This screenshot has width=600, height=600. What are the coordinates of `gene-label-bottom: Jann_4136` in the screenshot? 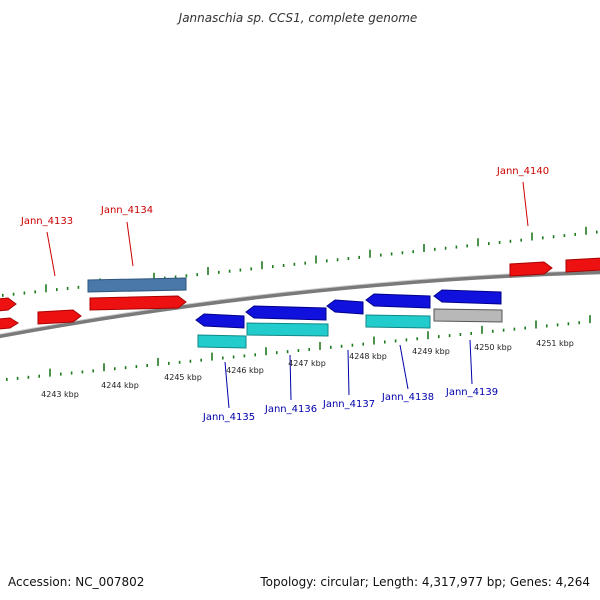 It's located at (290, 409).